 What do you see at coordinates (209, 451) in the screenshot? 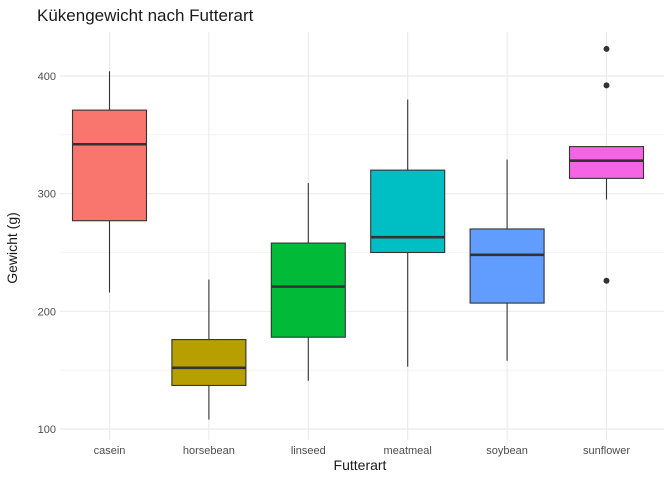
I see `x-tick-label: horsebean` at bounding box center [209, 451].